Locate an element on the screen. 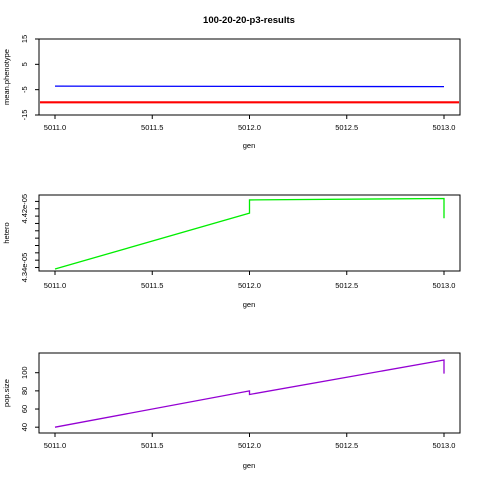 The height and width of the screenshot is (480, 480). y-tick-label: 4.42e-05 is located at coordinates (24, 209).